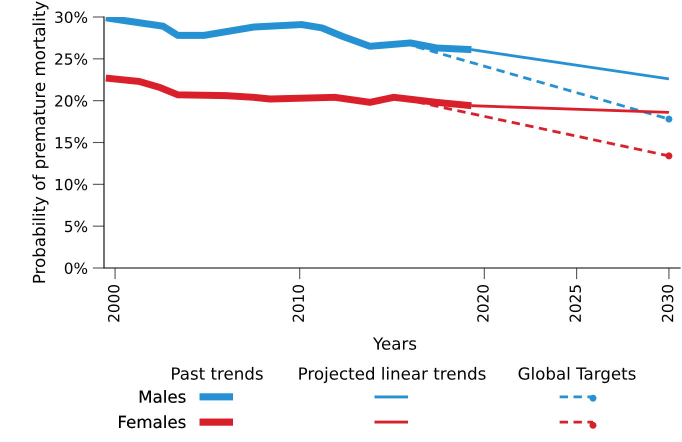 This screenshot has width=682, height=442. Describe the element at coordinates (72, 184) in the screenshot. I see `y-tick-label: 10%` at that location.